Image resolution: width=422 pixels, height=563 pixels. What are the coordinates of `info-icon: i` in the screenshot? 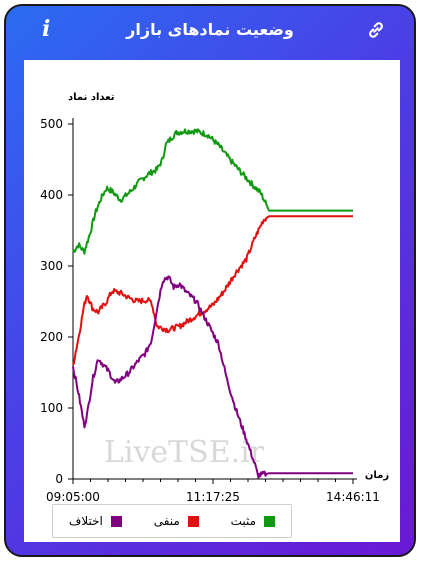 It's located at (46, 29).